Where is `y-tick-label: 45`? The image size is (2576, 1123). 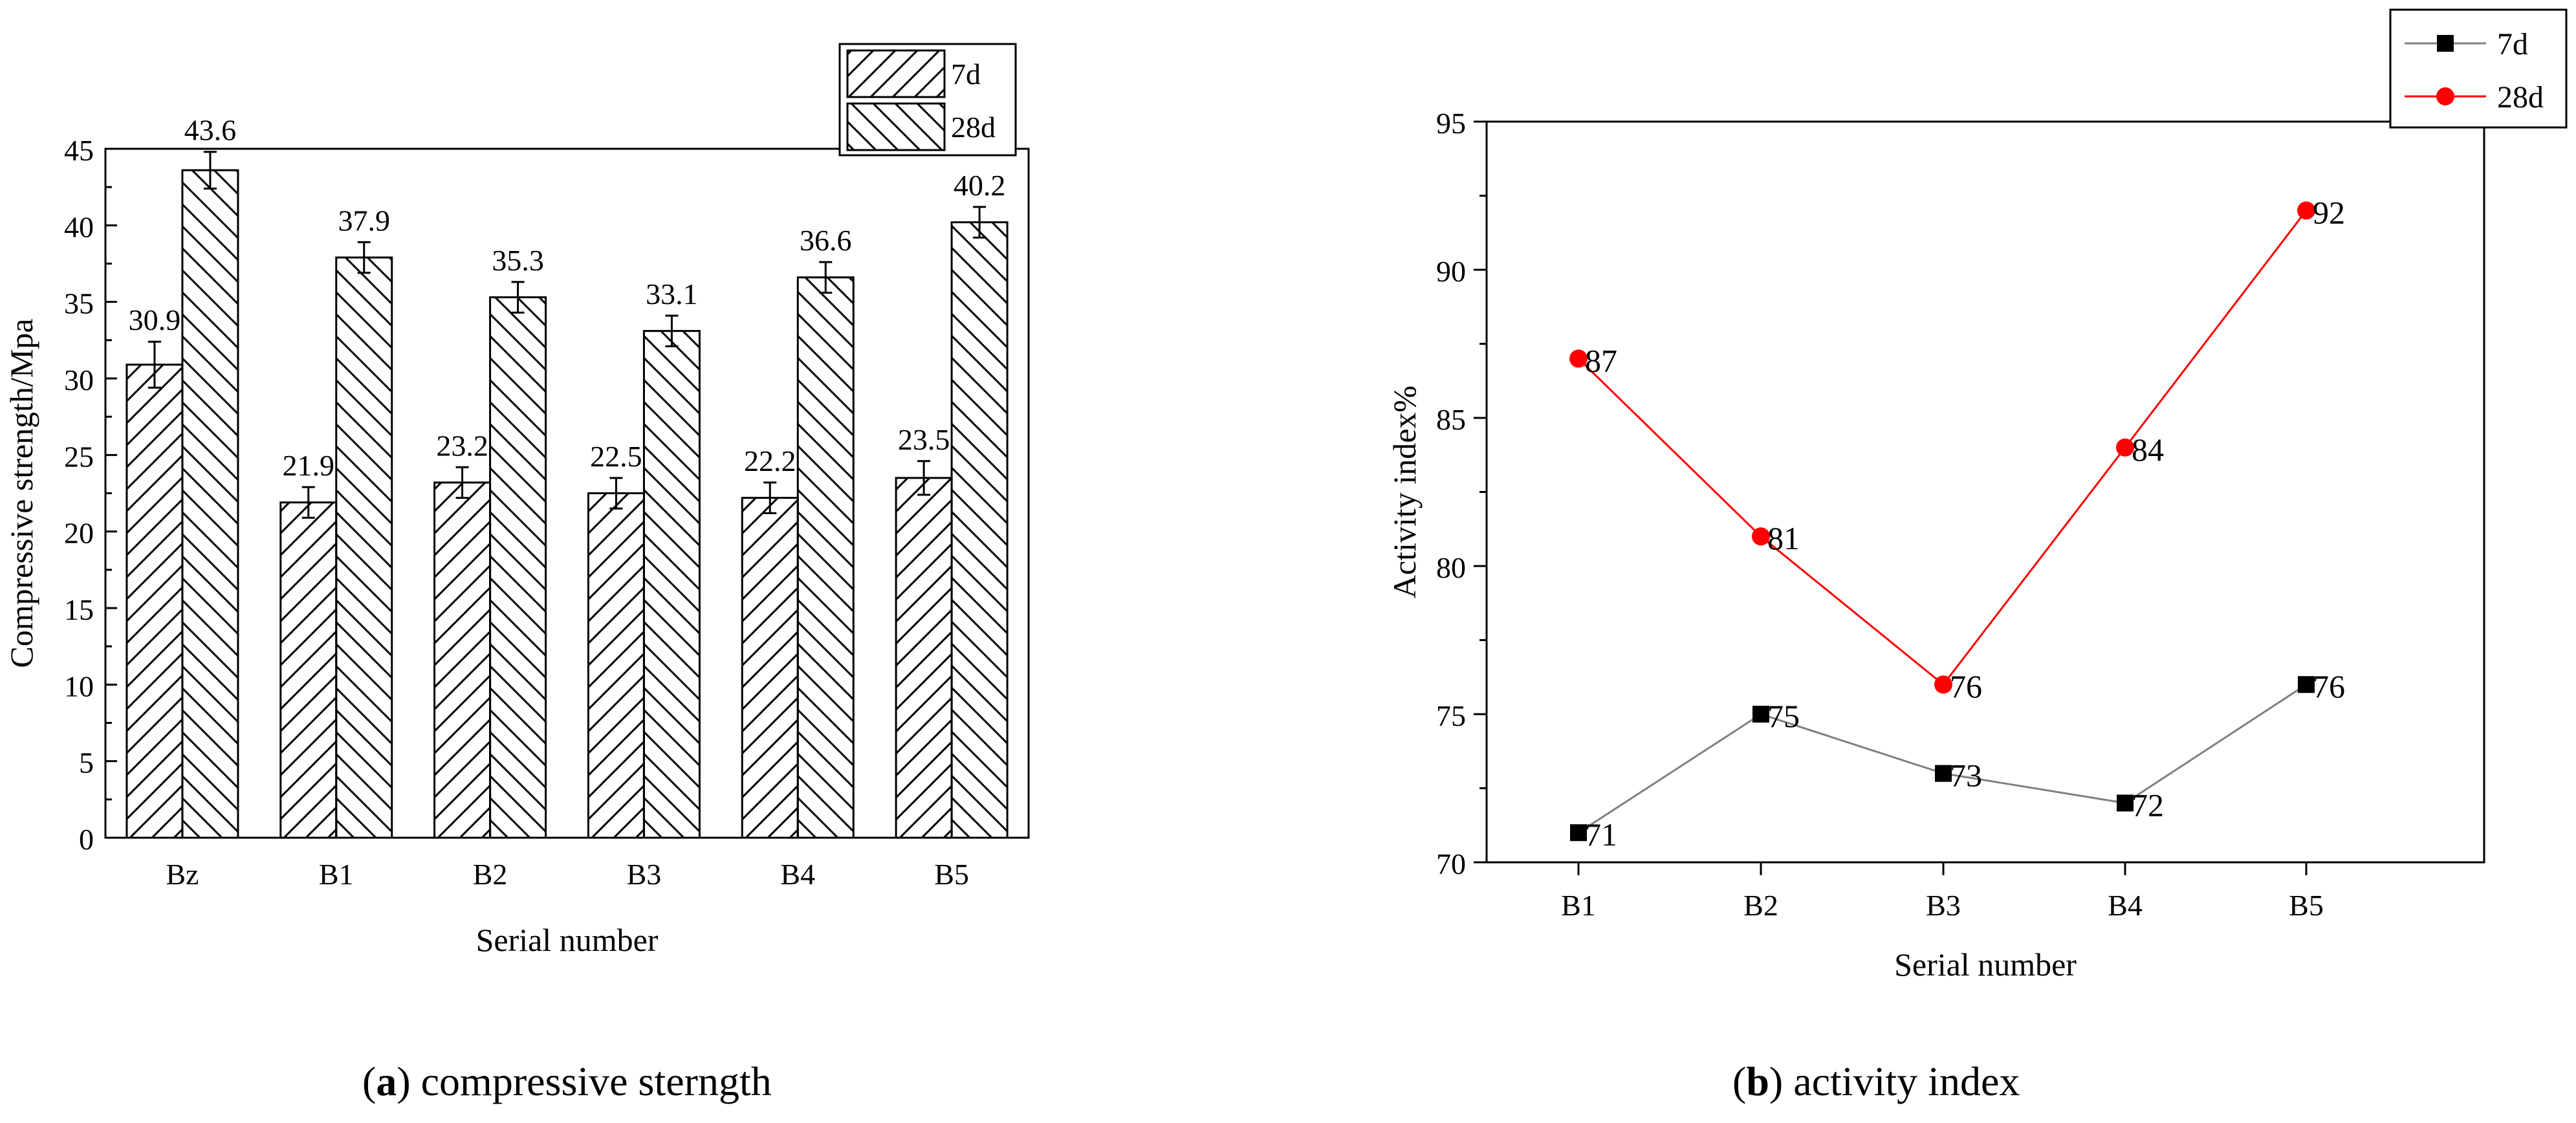
y-tick-label: 45 is located at coordinates (79, 151).